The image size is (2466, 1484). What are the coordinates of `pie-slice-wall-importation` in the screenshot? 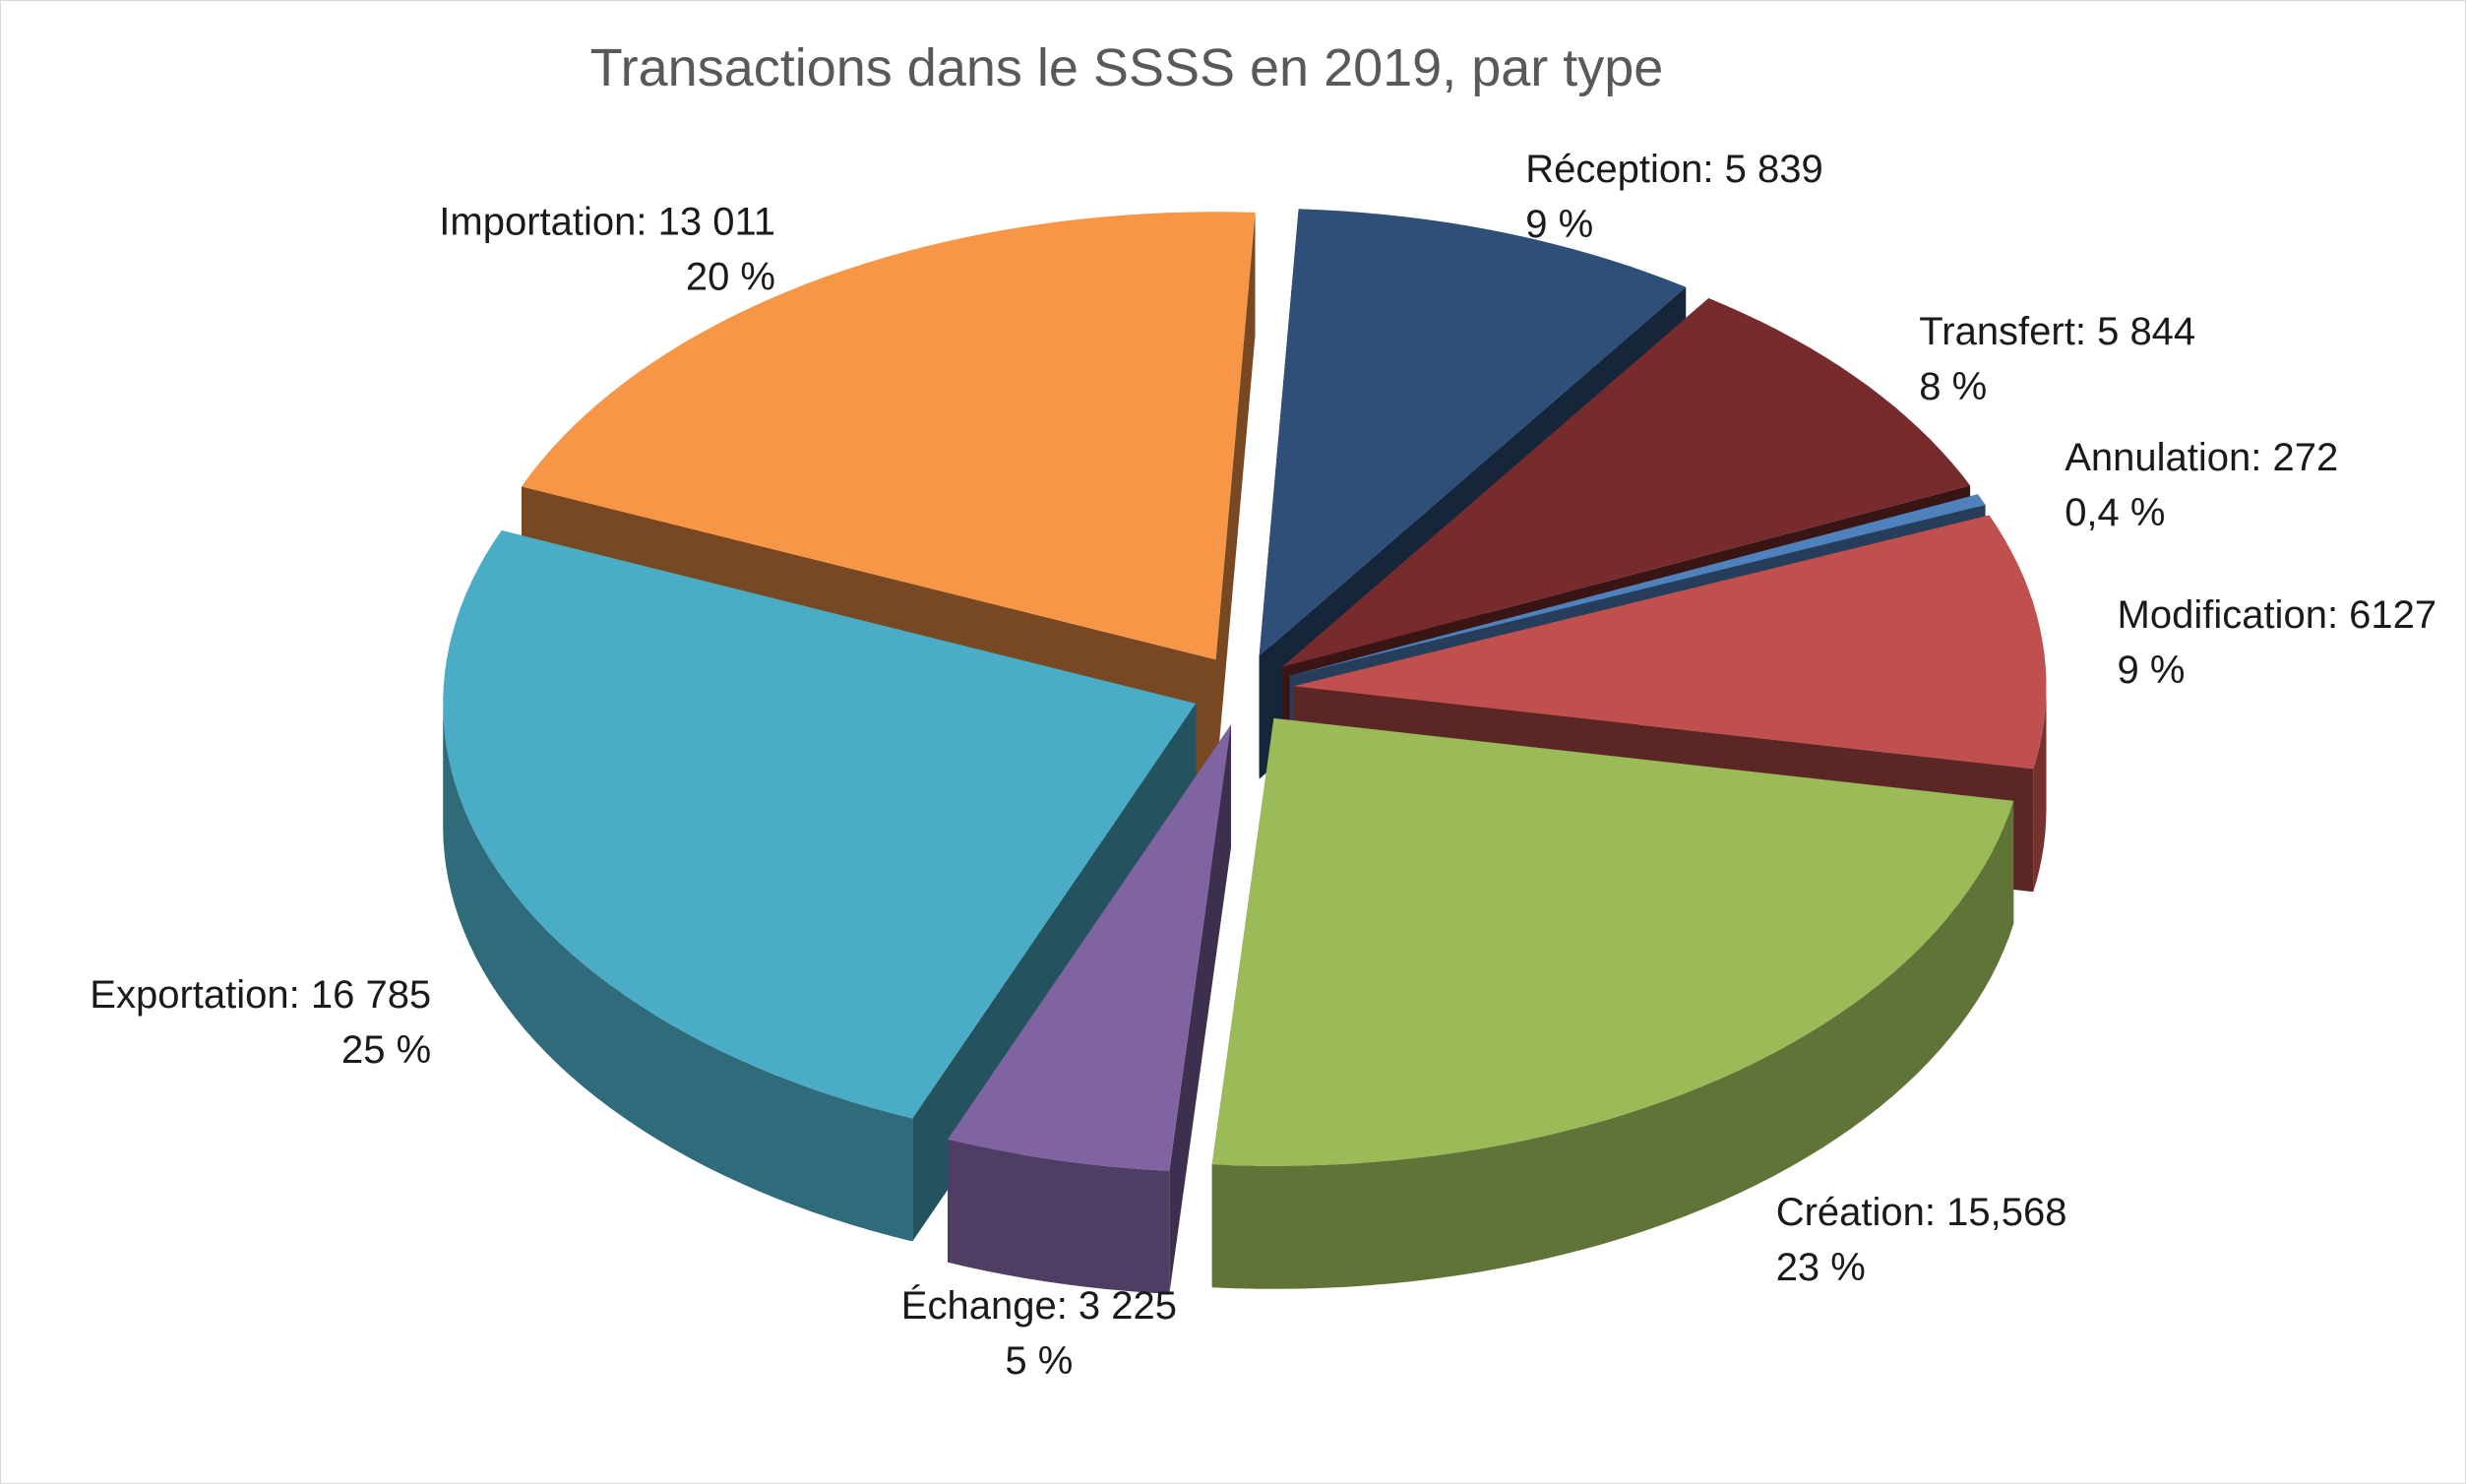 It's located at (1235, 498).